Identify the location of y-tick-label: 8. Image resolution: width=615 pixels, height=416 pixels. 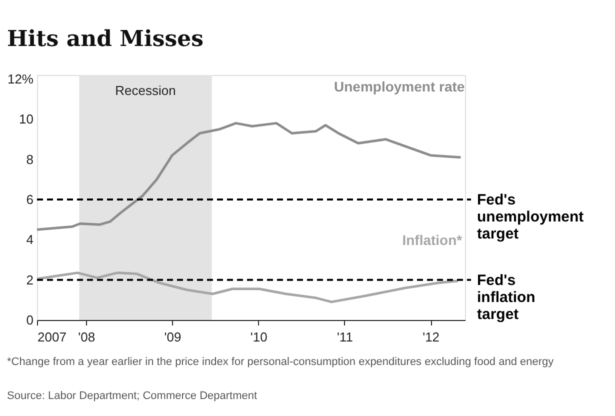
(30, 159).